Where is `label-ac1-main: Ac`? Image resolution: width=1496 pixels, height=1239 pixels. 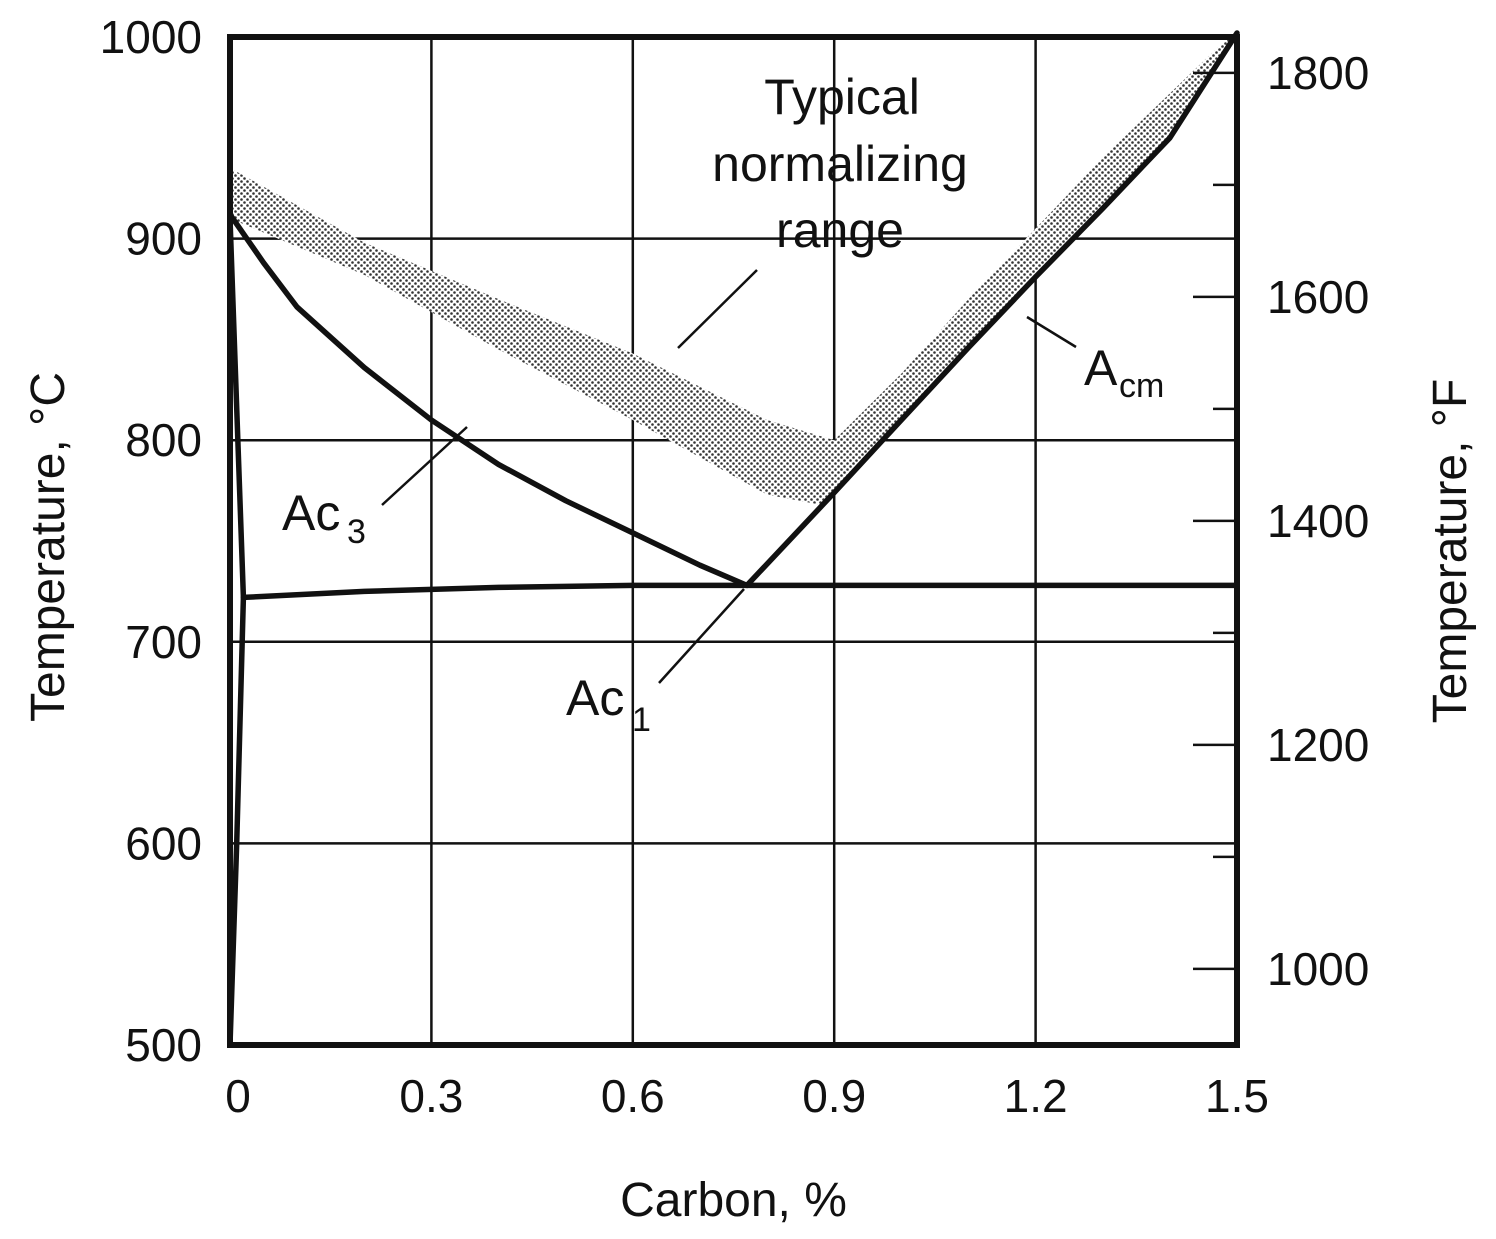 label-ac1-main: Ac is located at coordinates (595, 698).